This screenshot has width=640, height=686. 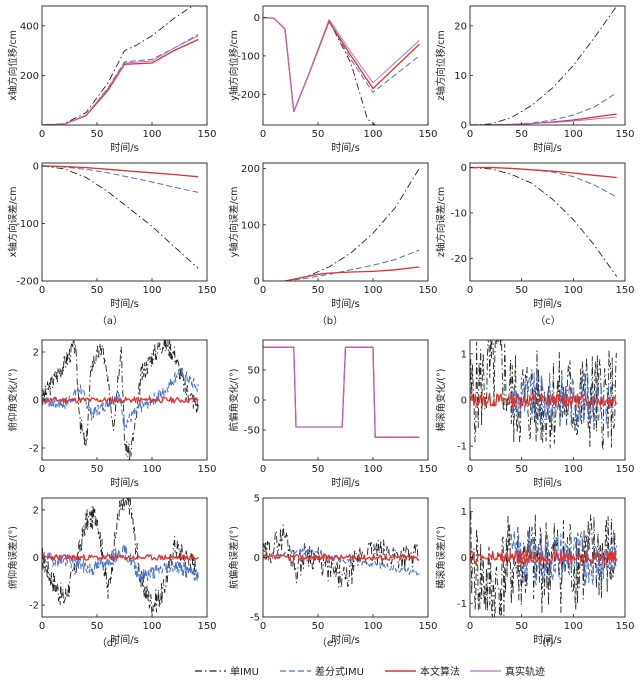 I want to click on y-axis-label: y轴方向误差/cm, so click(x=234, y=222).